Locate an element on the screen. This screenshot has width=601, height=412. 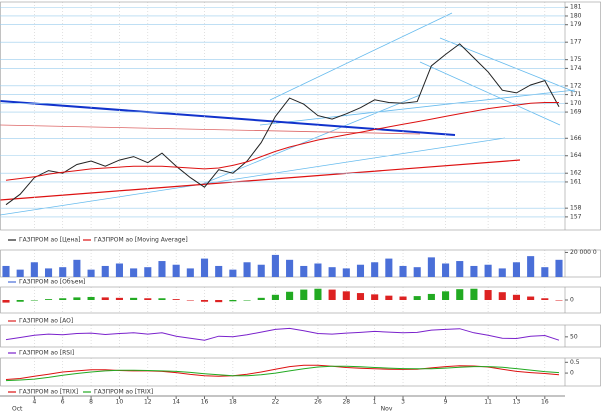
y-tick-label: 164 is located at coordinates (576, 155).